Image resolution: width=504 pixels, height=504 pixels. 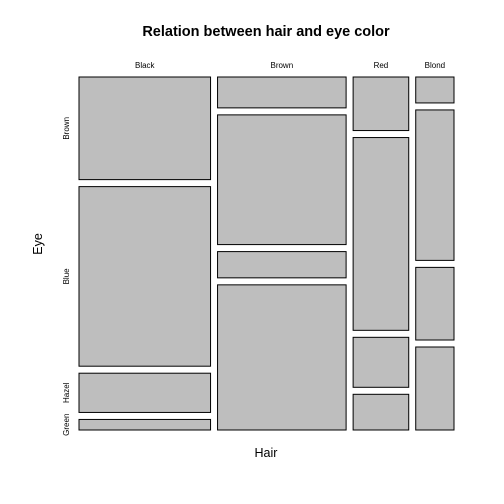 What do you see at coordinates (282, 265) in the screenshot?
I see `tile-brown-hazel` at bounding box center [282, 265].